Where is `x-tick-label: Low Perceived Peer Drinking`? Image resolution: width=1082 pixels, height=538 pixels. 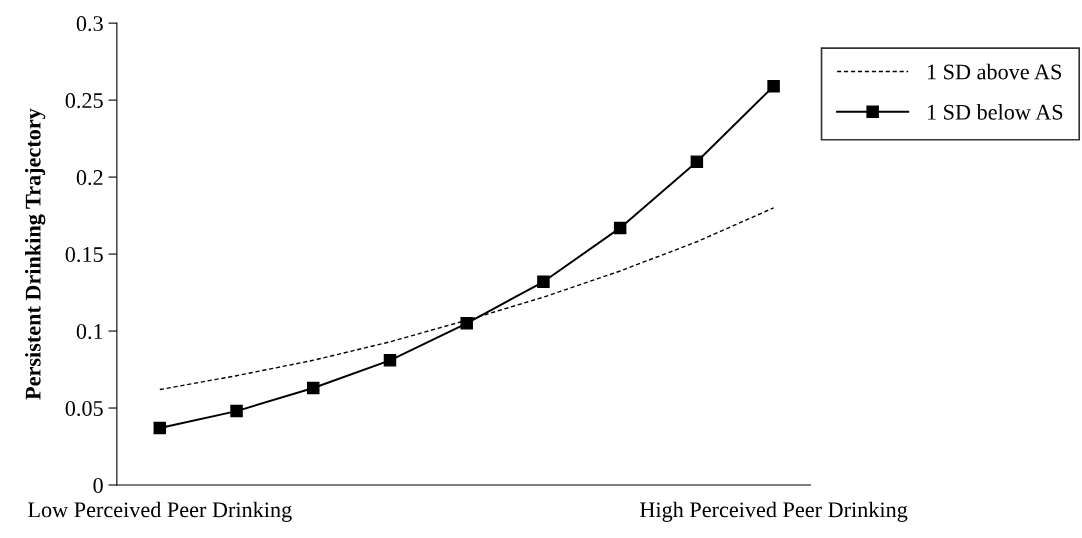
x-tick-label: Low Perceived Peer Drinking is located at coordinates (160, 511).